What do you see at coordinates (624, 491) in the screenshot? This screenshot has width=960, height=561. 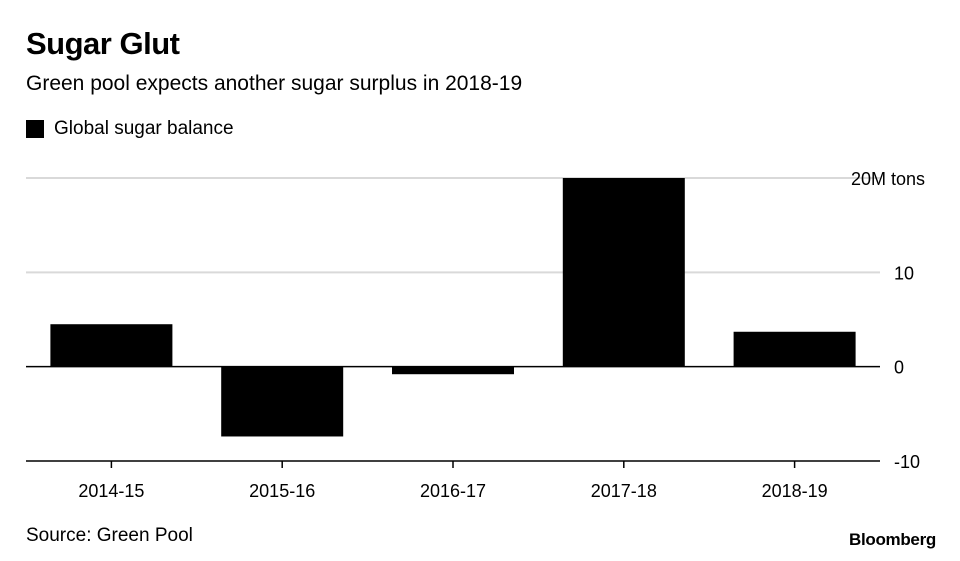 I see `x-tick-label: 2017-18` at bounding box center [624, 491].